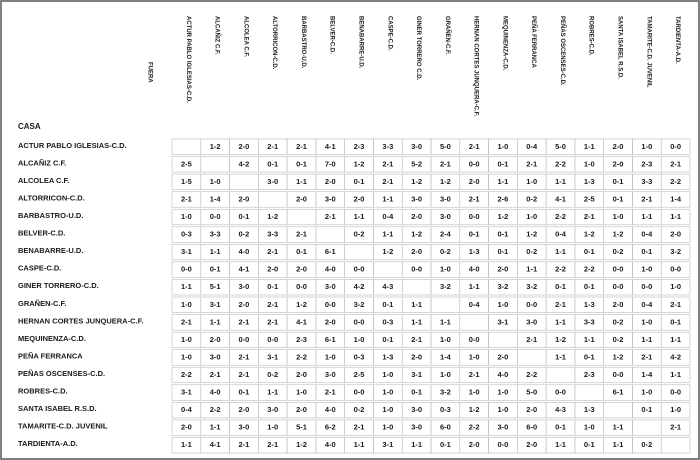 Image resolution: width=700 pixels, height=460 pixels. I want to click on result: 1-4, so click(676, 198).